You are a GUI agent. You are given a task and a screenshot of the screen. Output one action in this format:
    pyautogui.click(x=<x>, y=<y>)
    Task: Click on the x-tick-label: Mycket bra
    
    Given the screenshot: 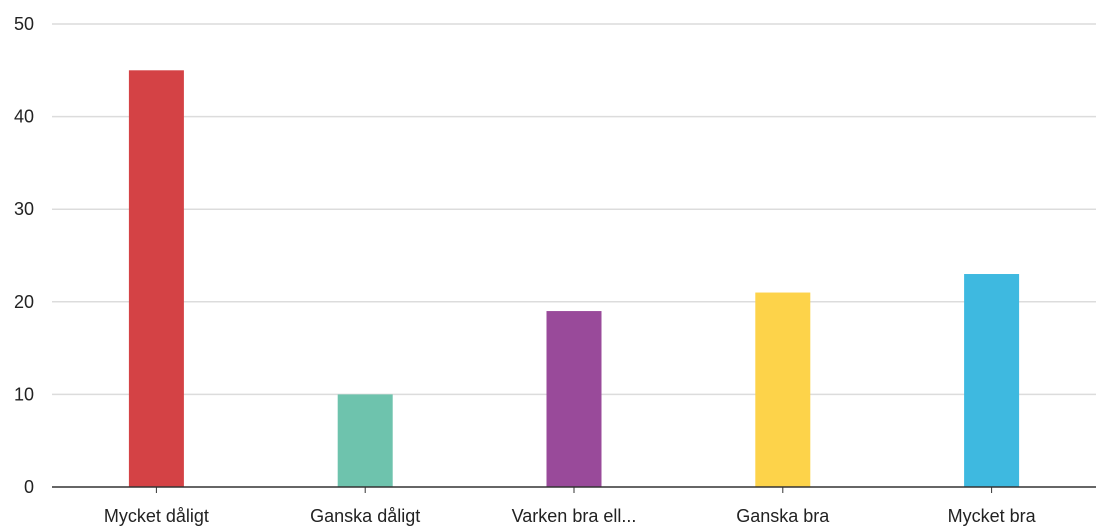 What is the action you would take?
    pyautogui.click(x=992, y=516)
    